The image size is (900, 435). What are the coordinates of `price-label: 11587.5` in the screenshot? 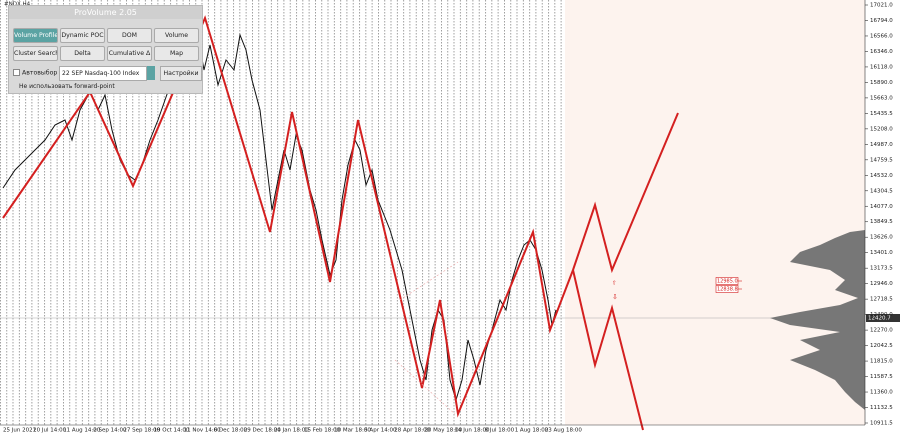 It's located at (881, 377).